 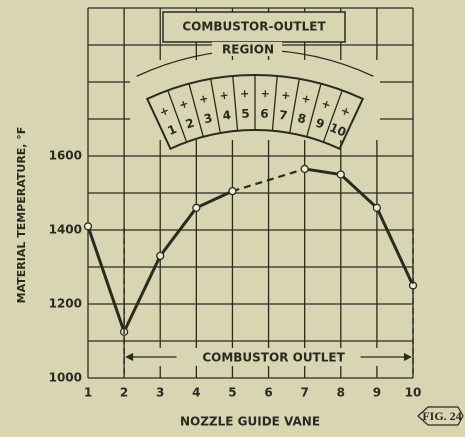 I want to click on series-line, so click(x=359, y=227).